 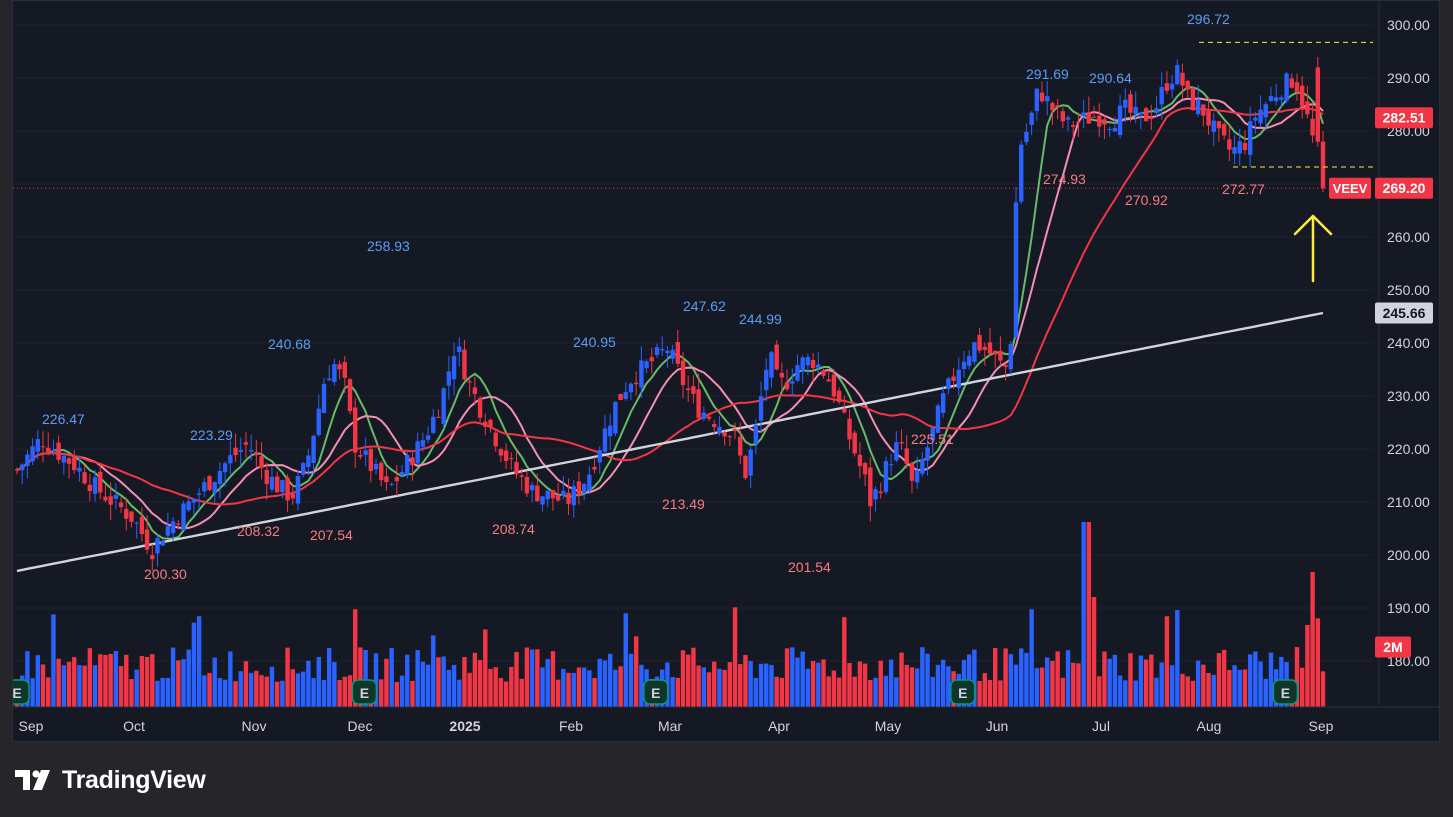 I want to click on price-annotation: 225.51, so click(x=932, y=439).